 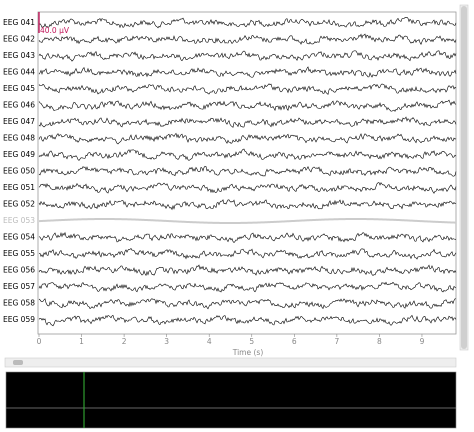 I want to click on channel-label: EEG 047, so click(x=19, y=121).